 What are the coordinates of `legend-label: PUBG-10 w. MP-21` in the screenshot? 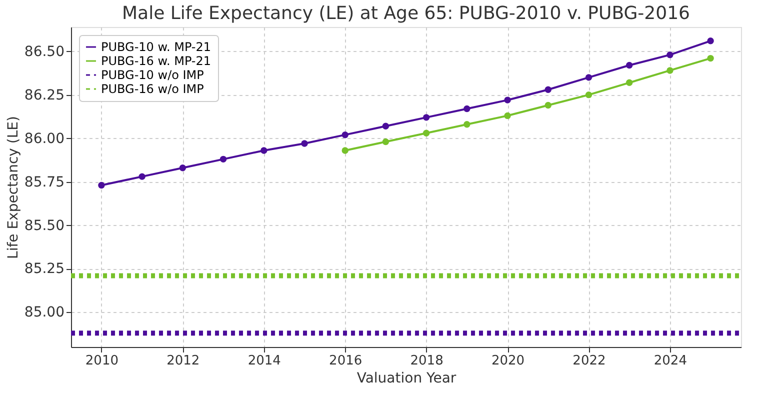 It's located at (156, 47).